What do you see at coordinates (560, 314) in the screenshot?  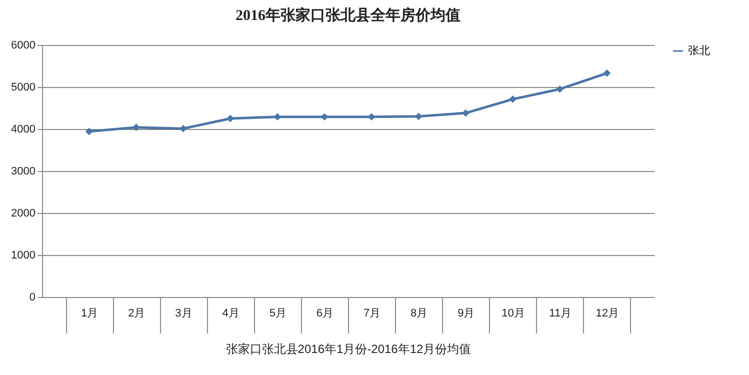 I see `x-tick-label: 11月` at bounding box center [560, 314].